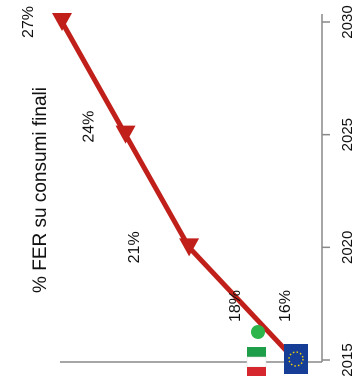  I want to click on eu-annotation-label: 16%, so click(285, 306).